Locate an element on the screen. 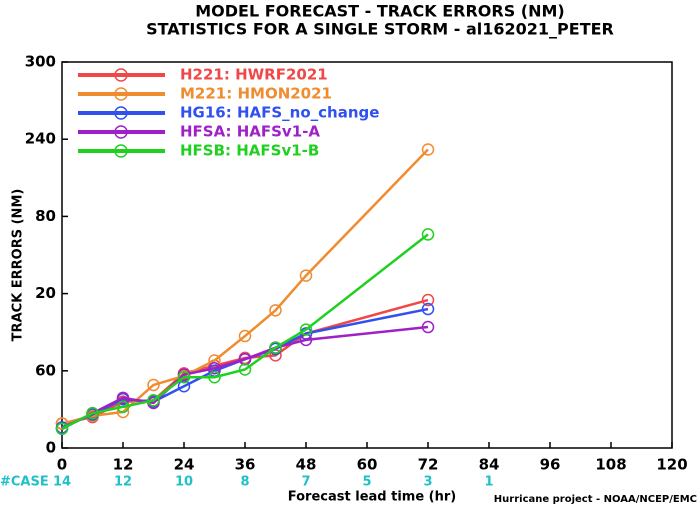 The image size is (700, 506). x-tick-label: 72 is located at coordinates (428, 465).